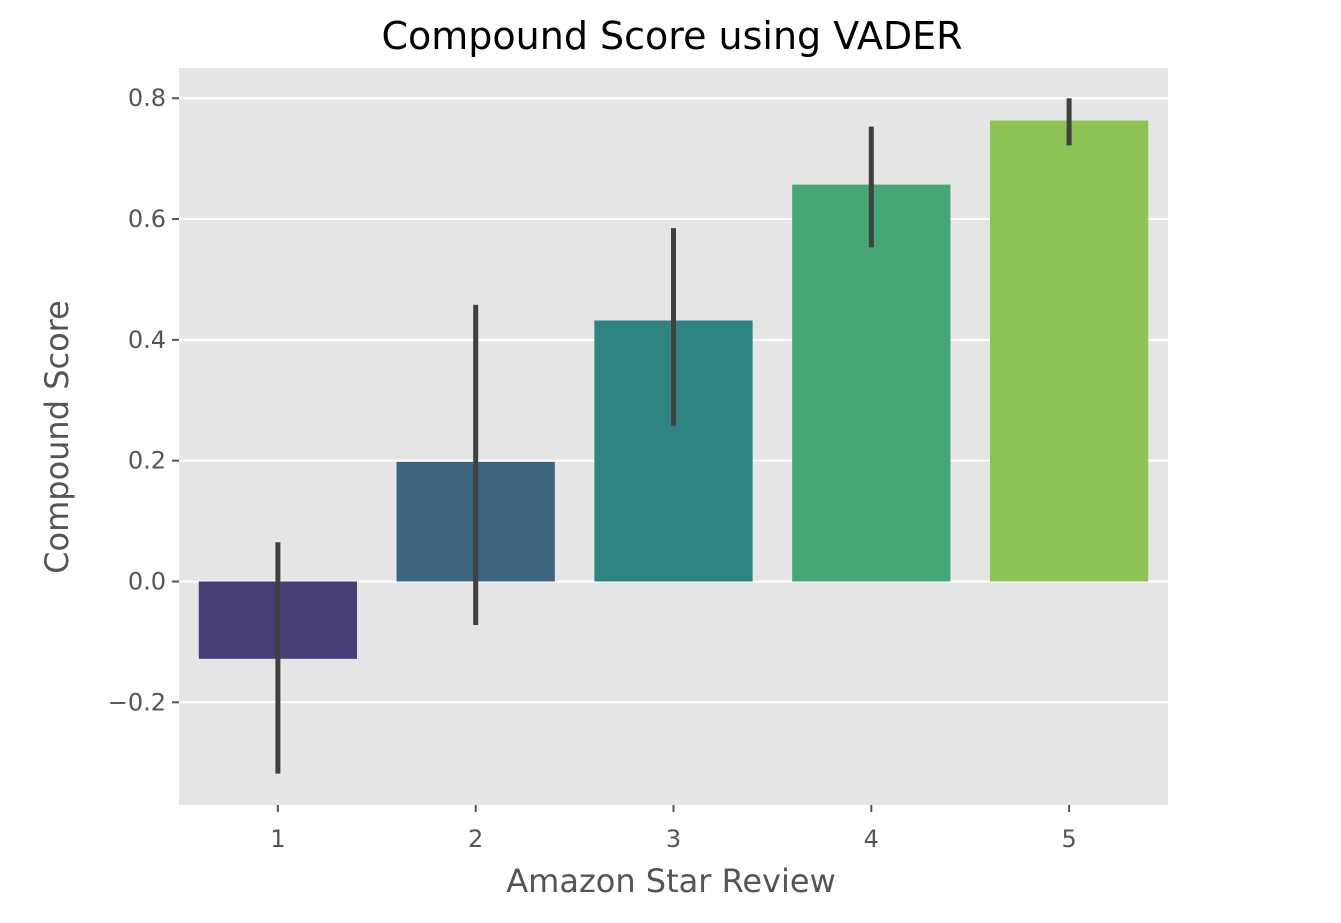  Describe the element at coordinates (277, 839) in the screenshot. I see `x-tick-label: 1` at that location.